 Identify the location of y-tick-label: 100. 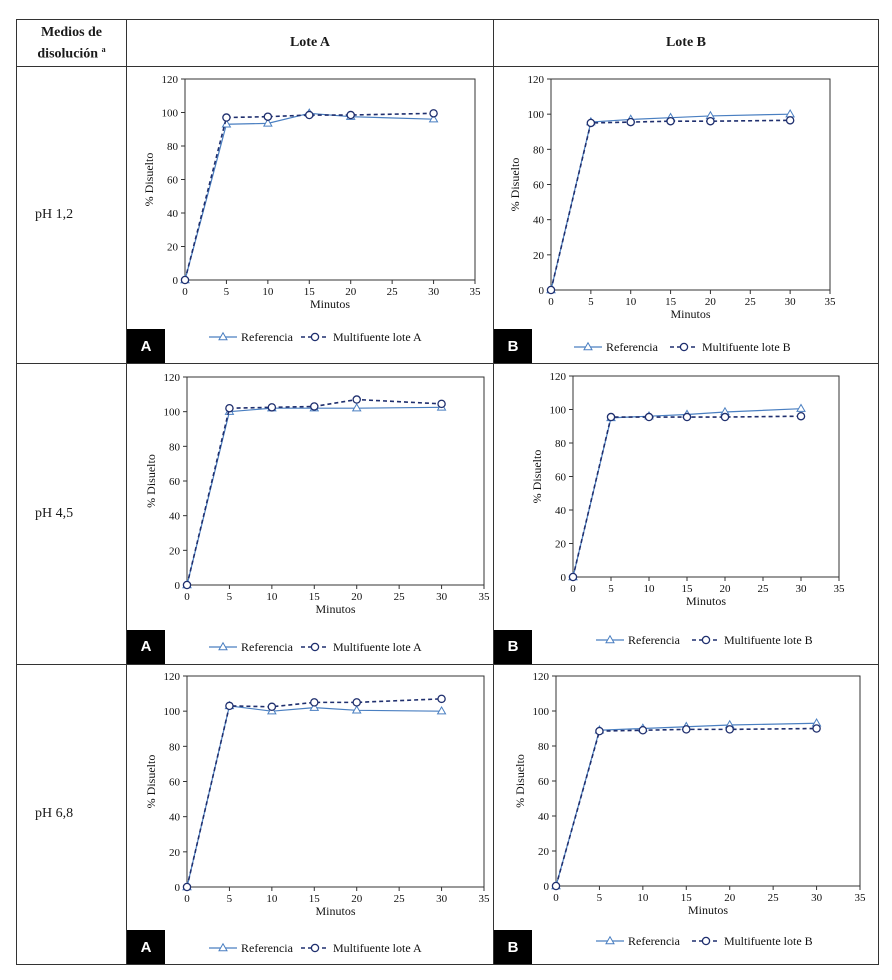
(172, 413).